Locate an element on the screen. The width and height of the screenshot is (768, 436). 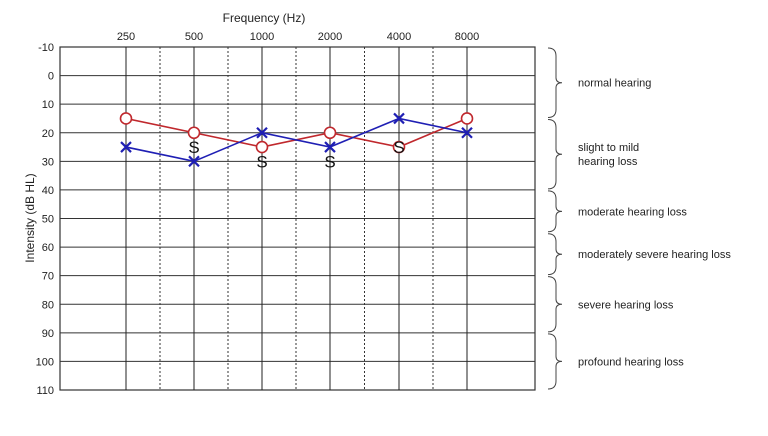
x-tick-label: 1000 is located at coordinates (262, 37).